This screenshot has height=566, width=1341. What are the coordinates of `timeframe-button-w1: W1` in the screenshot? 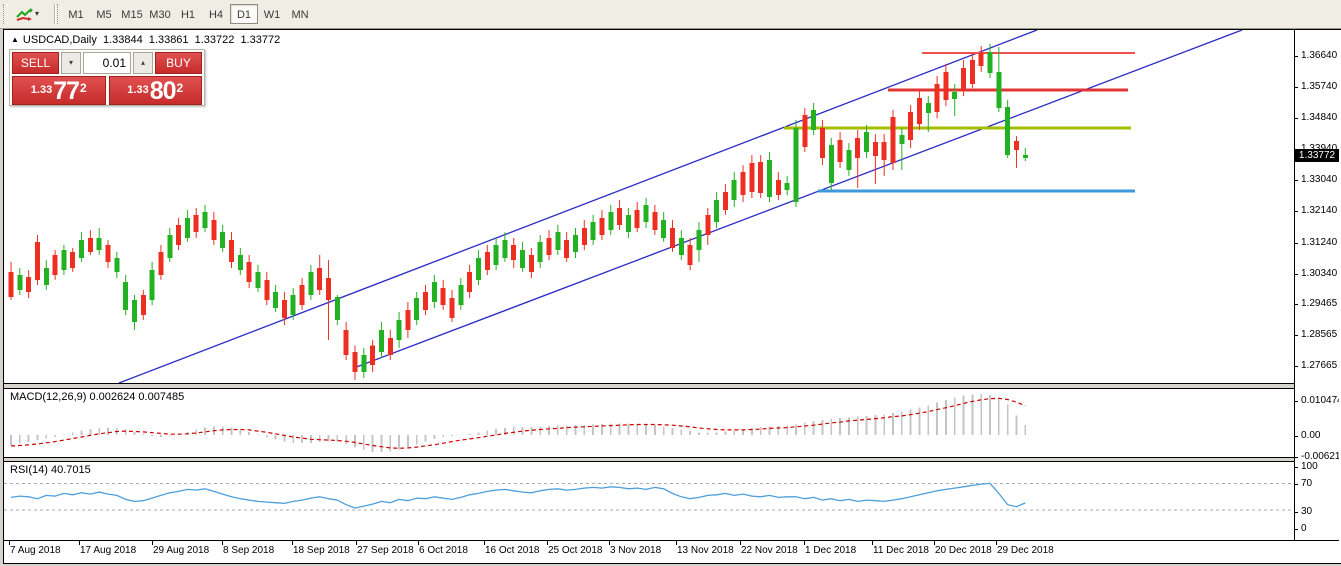 It's located at (272, 15).